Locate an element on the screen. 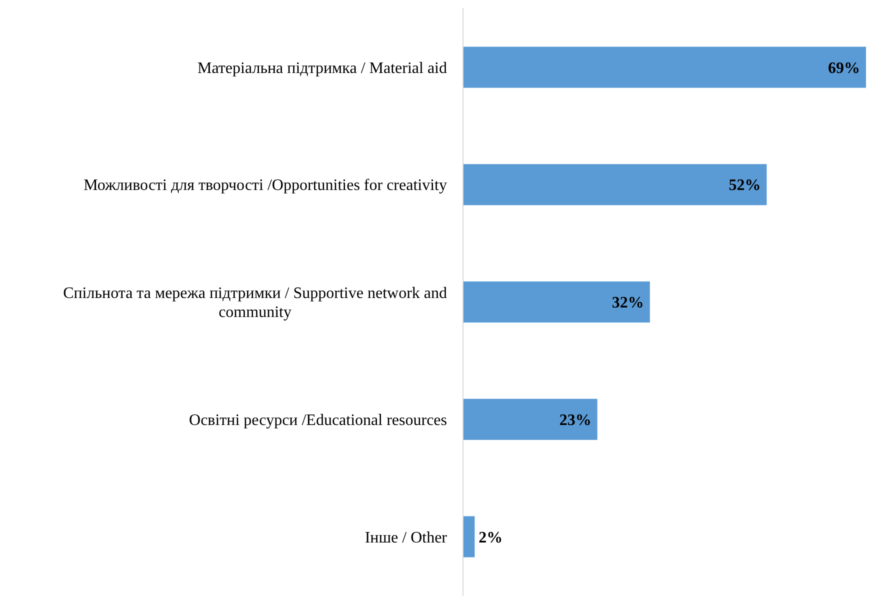 This screenshot has width=874, height=604. data-label: 23% is located at coordinates (575, 420).